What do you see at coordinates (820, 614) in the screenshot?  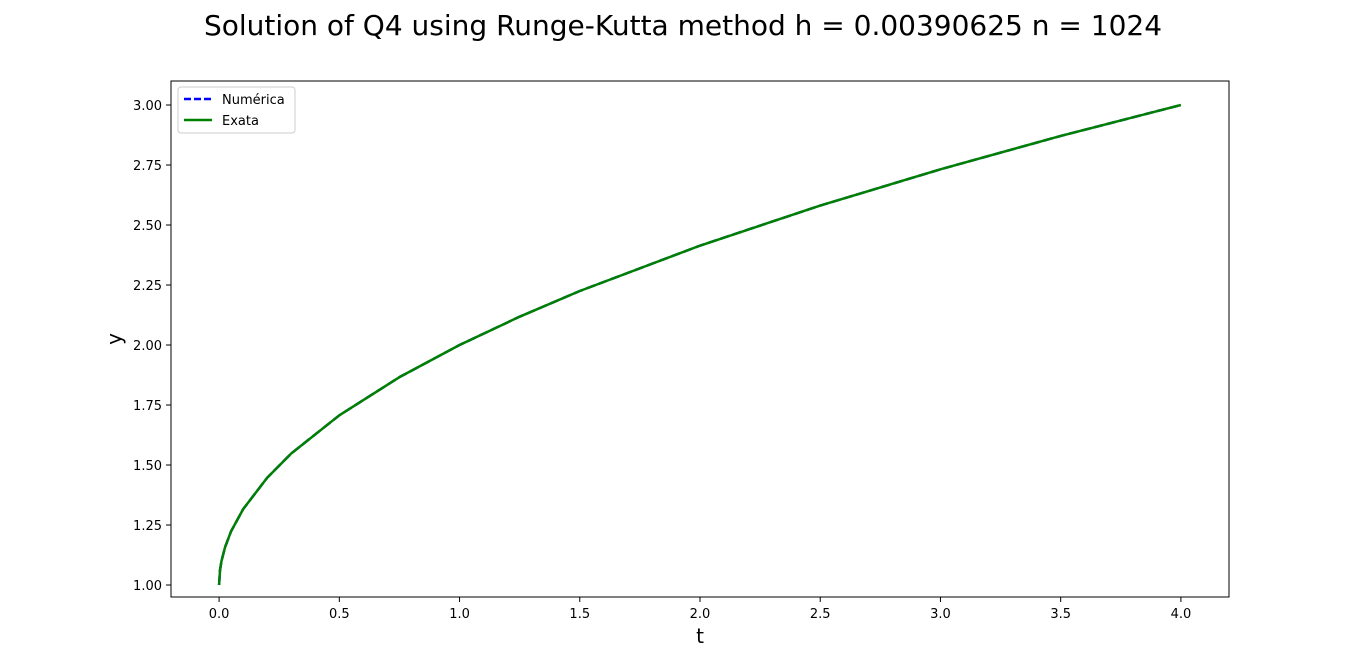 I see `x-tick-label: 2.5` at bounding box center [820, 614].